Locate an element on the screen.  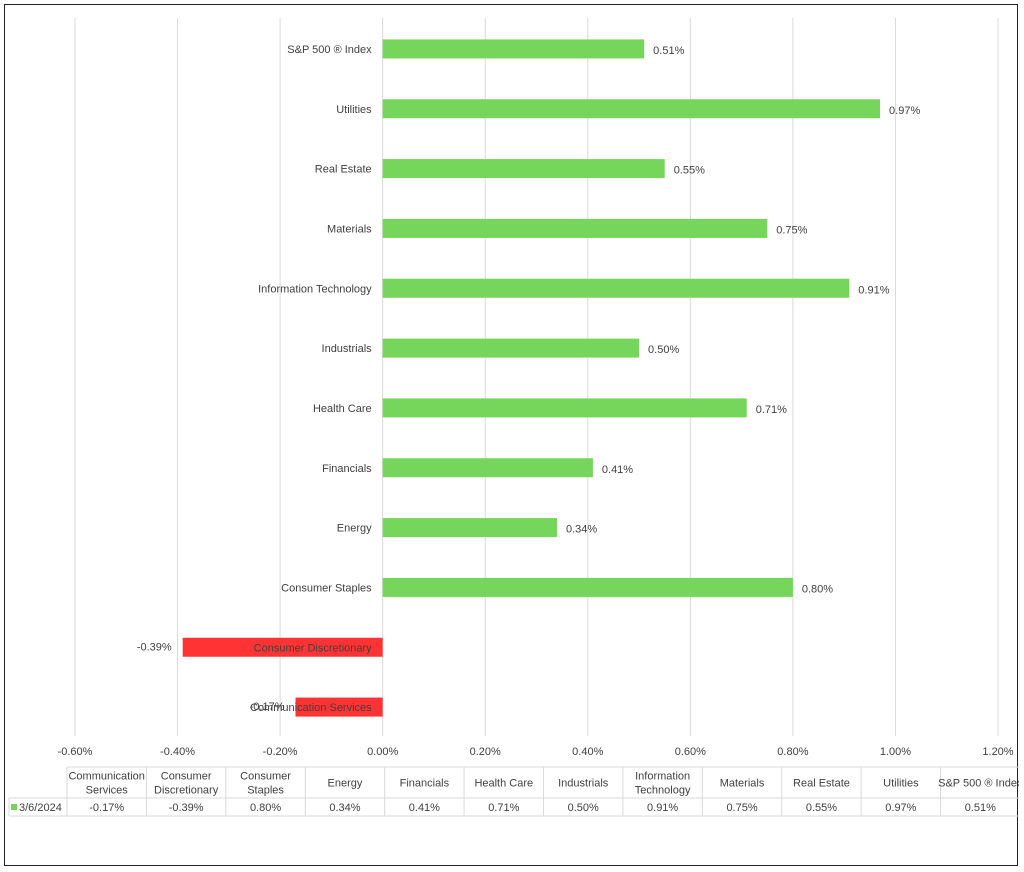
x-tick-label: -0.60% is located at coordinates (75, 752).